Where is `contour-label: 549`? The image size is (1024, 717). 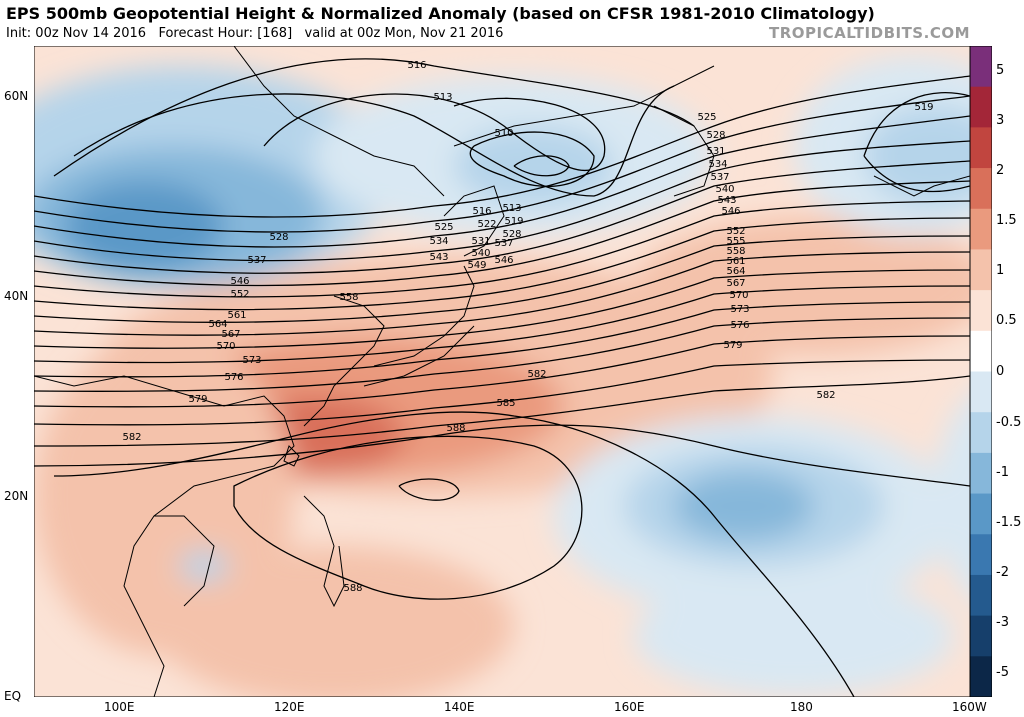
contour-label: 549 is located at coordinates (476, 265).